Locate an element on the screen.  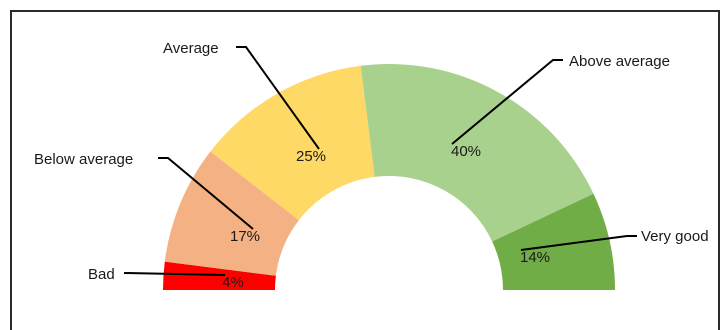
leader-line-above-average is located at coordinates (507, 102).